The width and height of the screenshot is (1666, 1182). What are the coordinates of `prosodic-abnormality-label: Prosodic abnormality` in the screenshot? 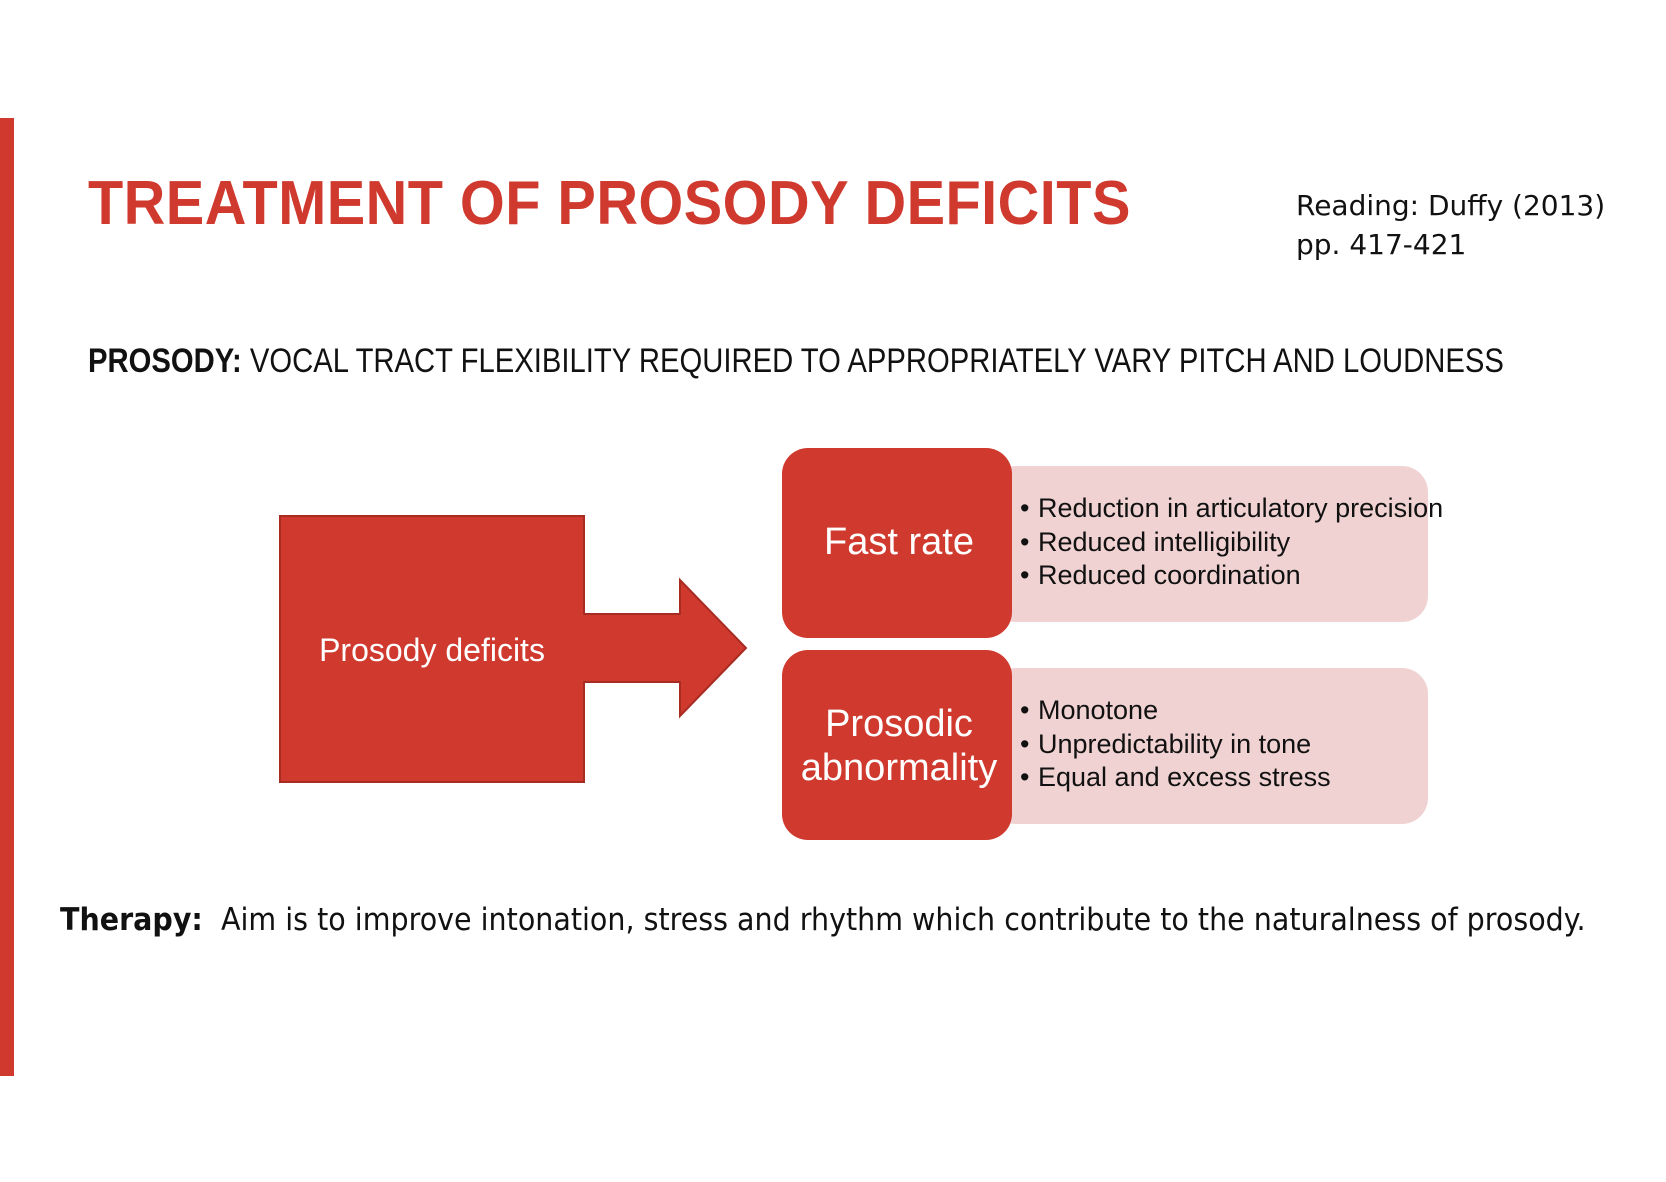 It's located at (899, 746).